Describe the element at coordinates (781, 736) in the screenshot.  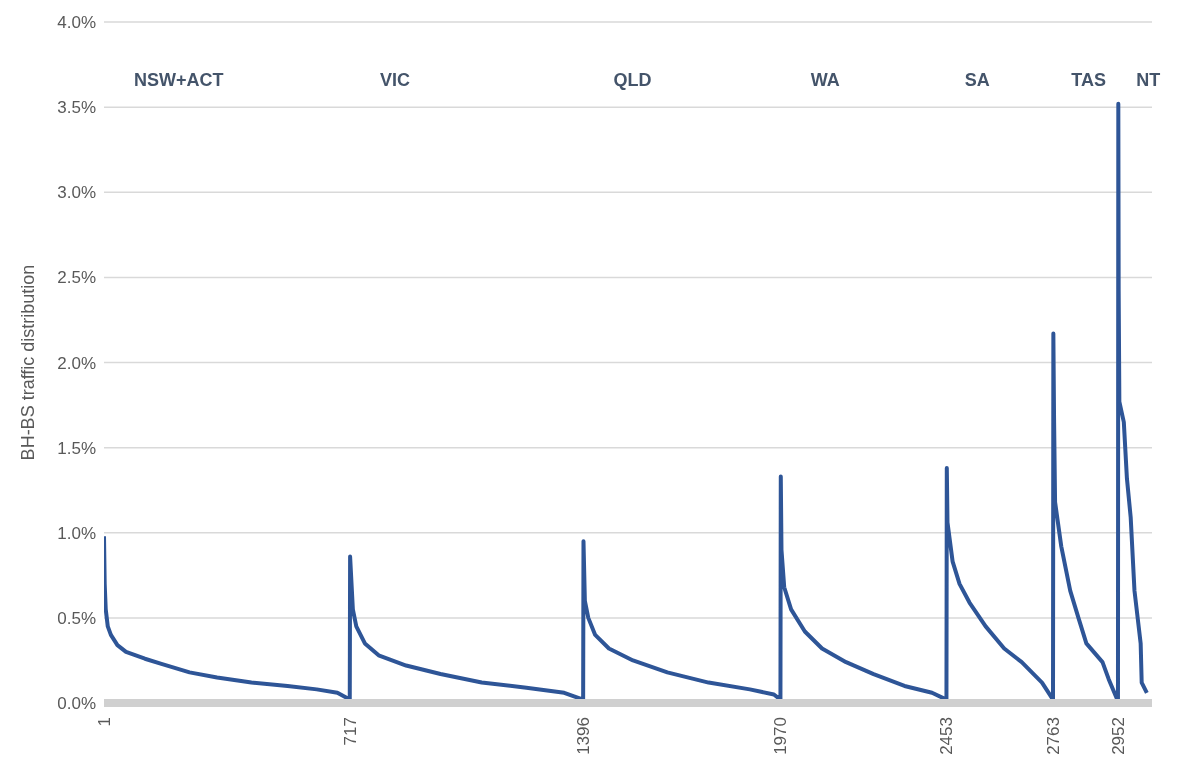
I see `x-tick-label: 1970` at that location.